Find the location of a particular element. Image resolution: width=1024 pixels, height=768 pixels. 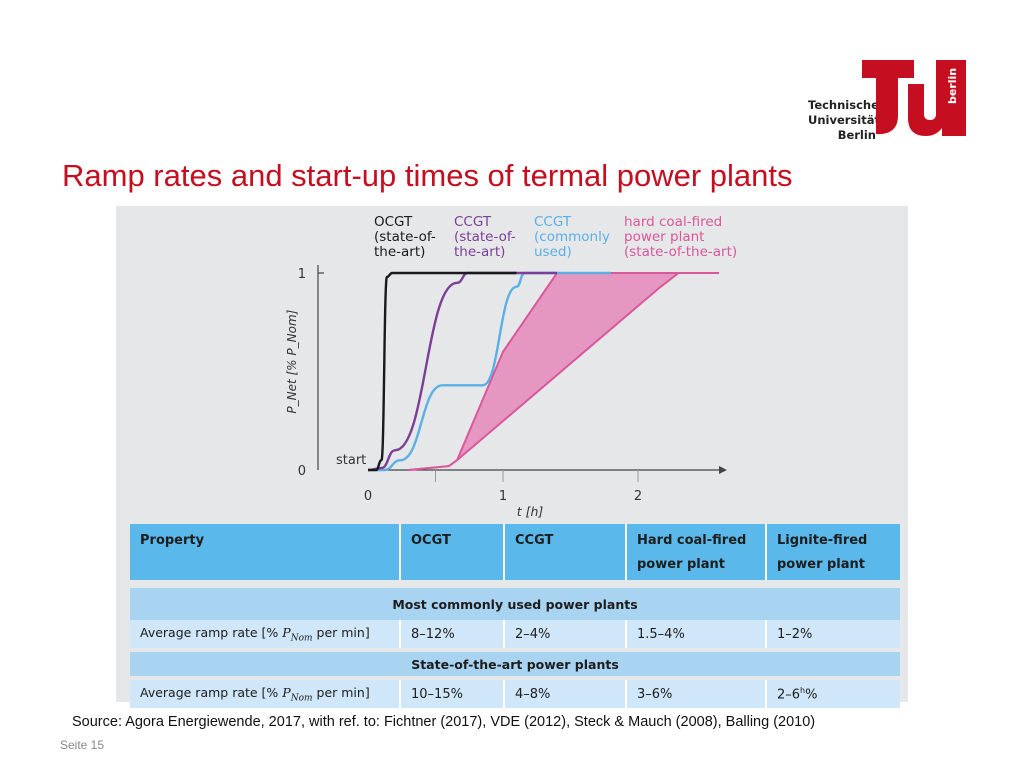

x-tick-label: 0 is located at coordinates (368, 496).